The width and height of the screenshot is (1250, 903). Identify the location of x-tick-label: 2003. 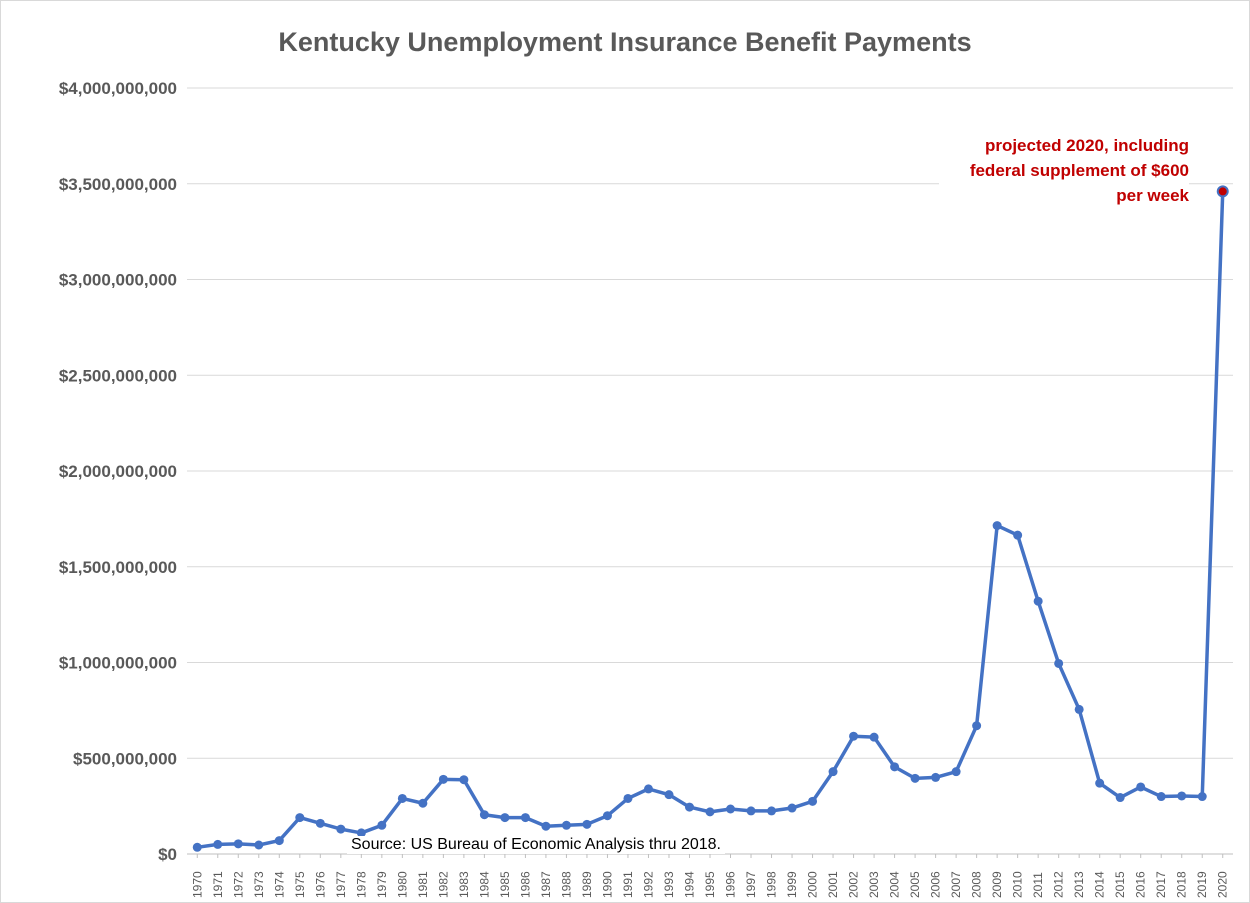
(874, 884).